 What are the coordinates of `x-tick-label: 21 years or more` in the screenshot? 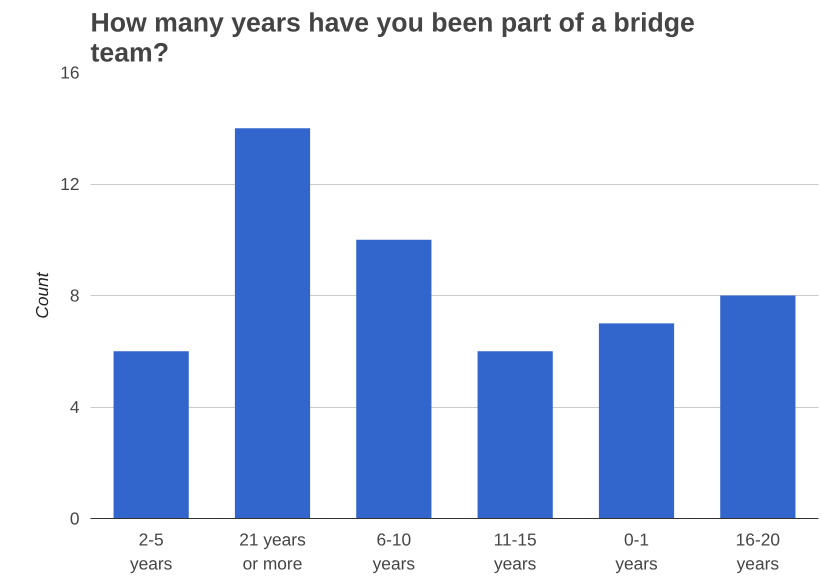 It's located at (272, 552).